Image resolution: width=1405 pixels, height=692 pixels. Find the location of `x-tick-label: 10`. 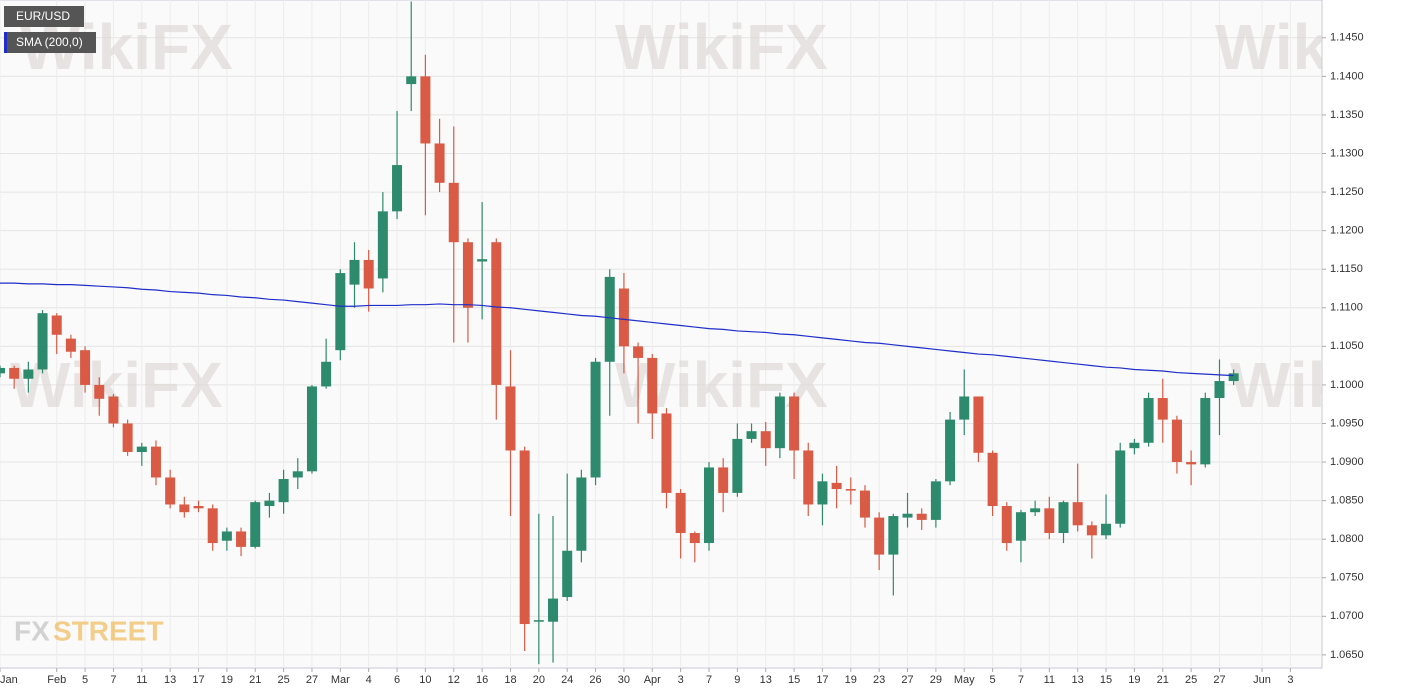

x-tick-label: 10 is located at coordinates (425, 680).